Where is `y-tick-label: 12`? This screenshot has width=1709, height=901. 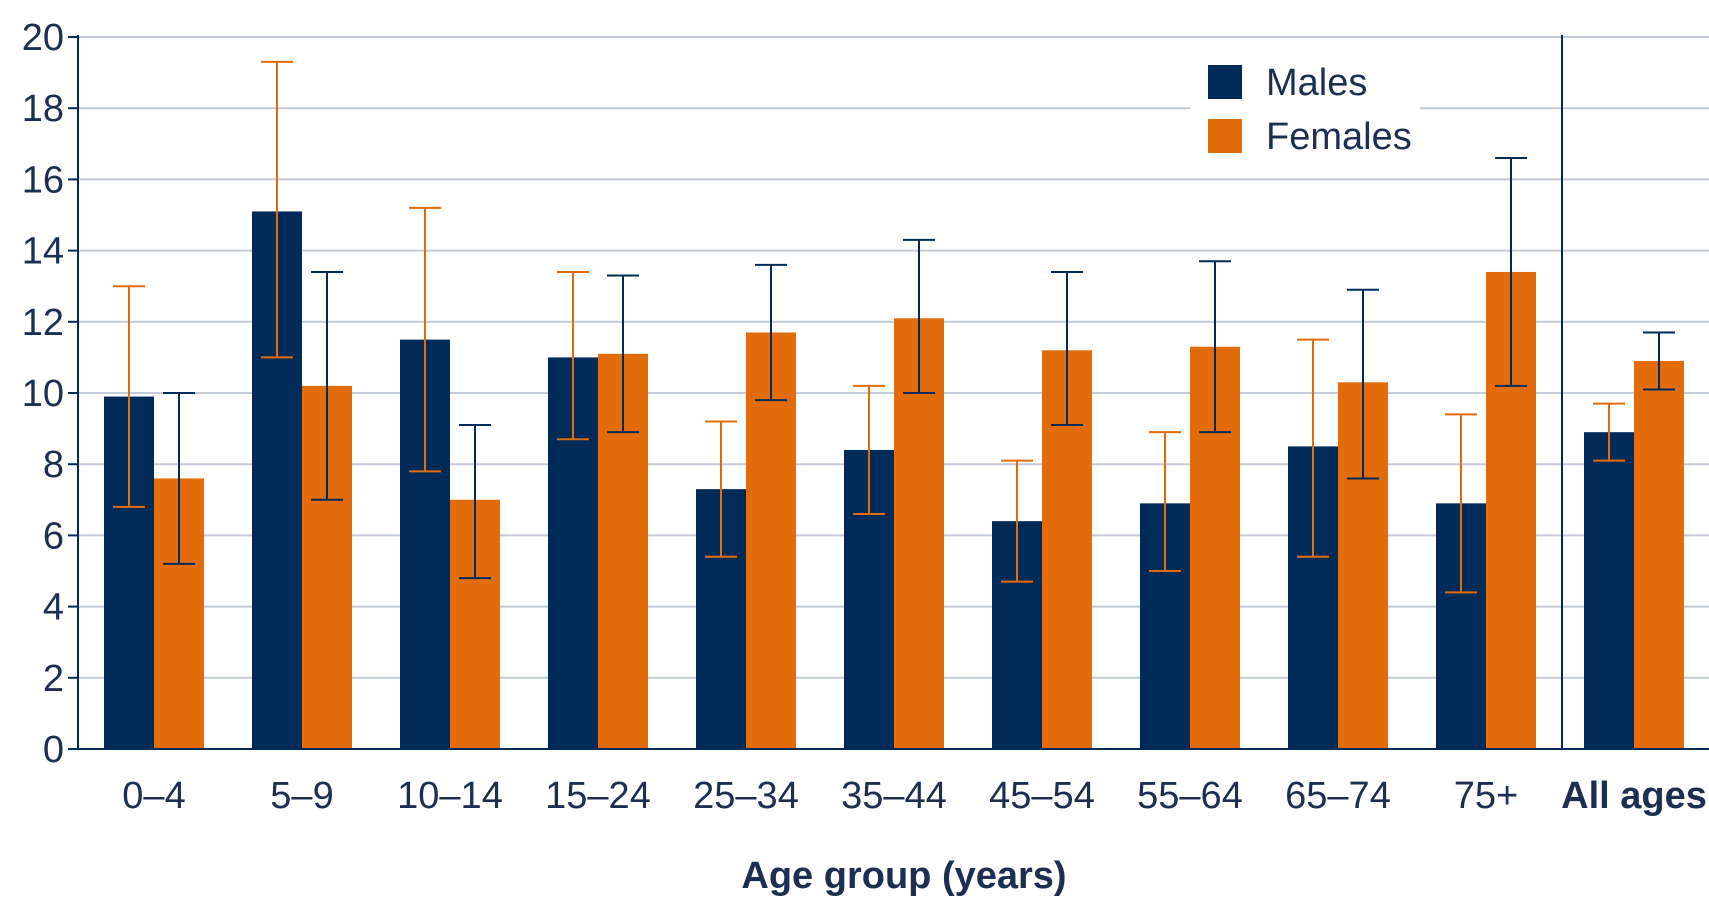 y-tick-label: 12 is located at coordinates (43, 323).